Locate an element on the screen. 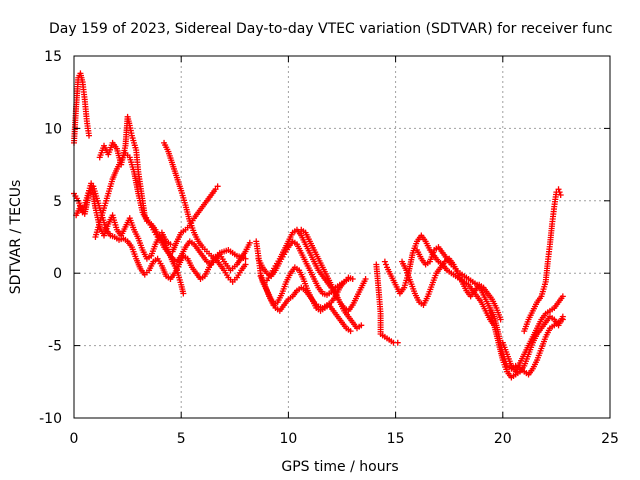 Image resolution: width=640 pixels, height=480 pixels. y-axis-label: SDTVAR / TECUs is located at coordinates (16, 237).